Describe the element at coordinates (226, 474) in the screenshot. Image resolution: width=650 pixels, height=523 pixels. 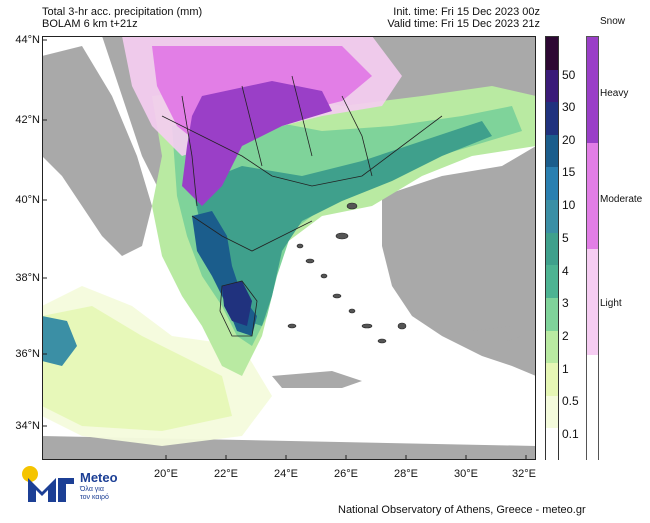
I see `lon-tick-22: 22°E` at that location.